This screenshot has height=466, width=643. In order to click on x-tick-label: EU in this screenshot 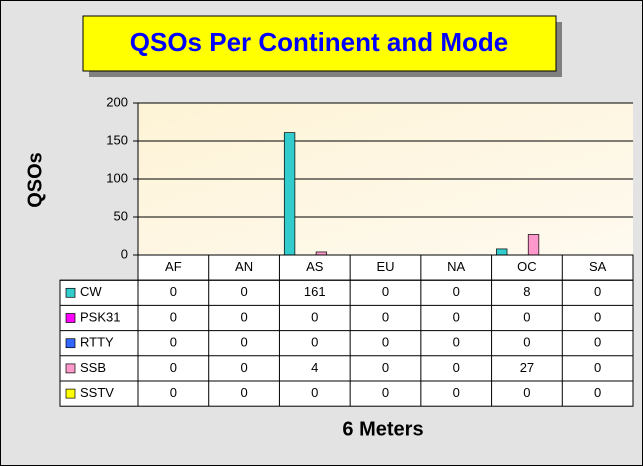, I will do `click(385, 266)`.